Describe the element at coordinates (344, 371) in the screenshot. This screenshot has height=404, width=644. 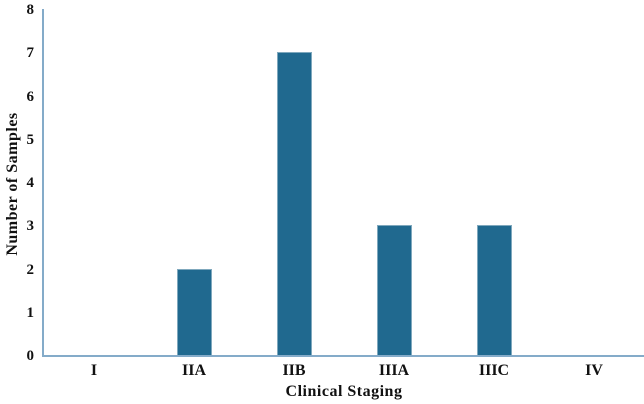
I see `x-axis-category-labels: I IIA IIB IIIA IIIC IV` at that location.